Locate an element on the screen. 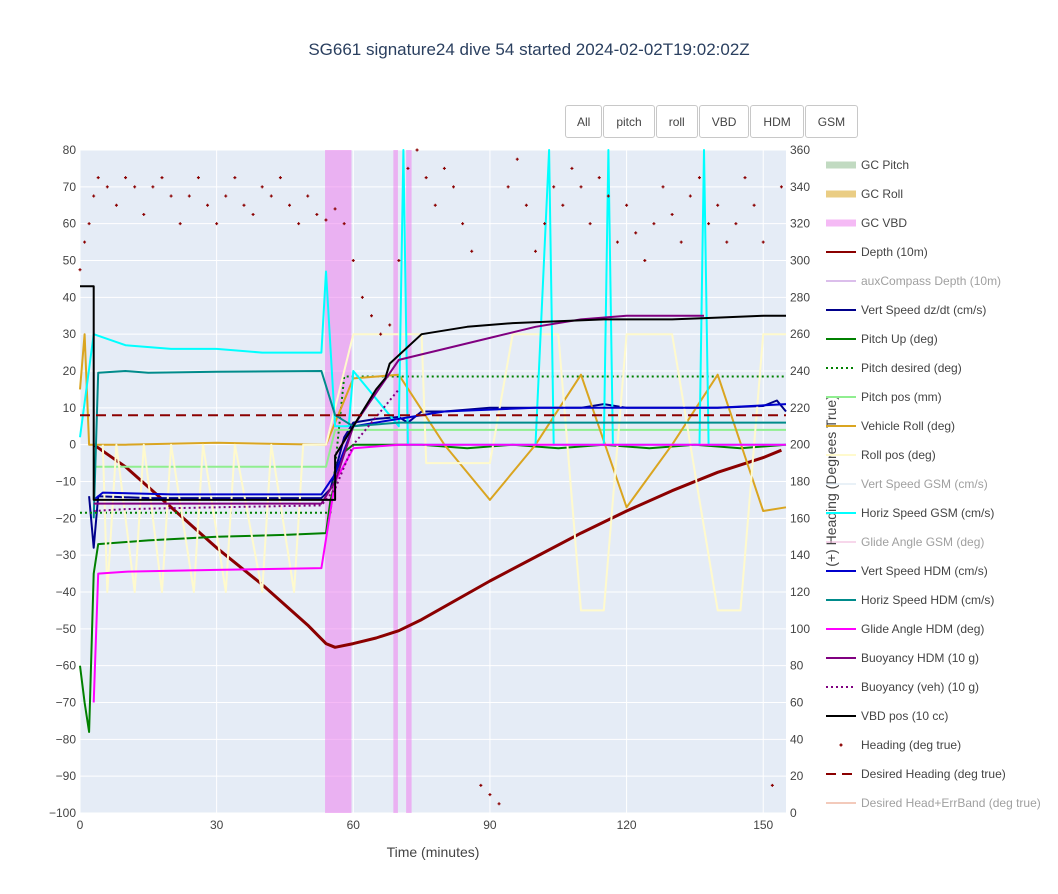 This screenshot has height=894, width=1058. legend-label: Vert Speed HDM (cm/s) is located at coordinates (924, 571).